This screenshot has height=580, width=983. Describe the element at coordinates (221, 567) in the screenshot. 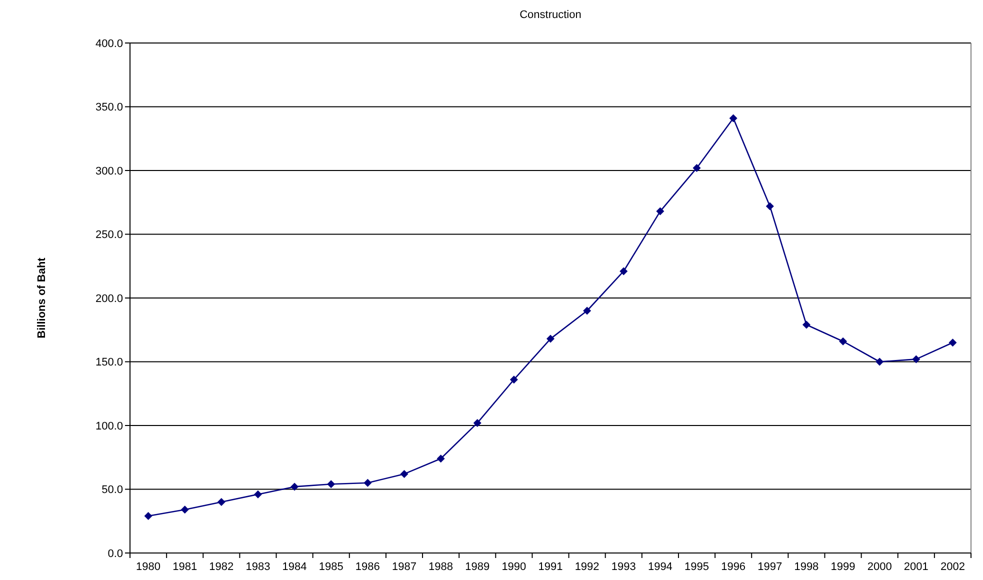

I see `x-tick-label: 1982` at that location.